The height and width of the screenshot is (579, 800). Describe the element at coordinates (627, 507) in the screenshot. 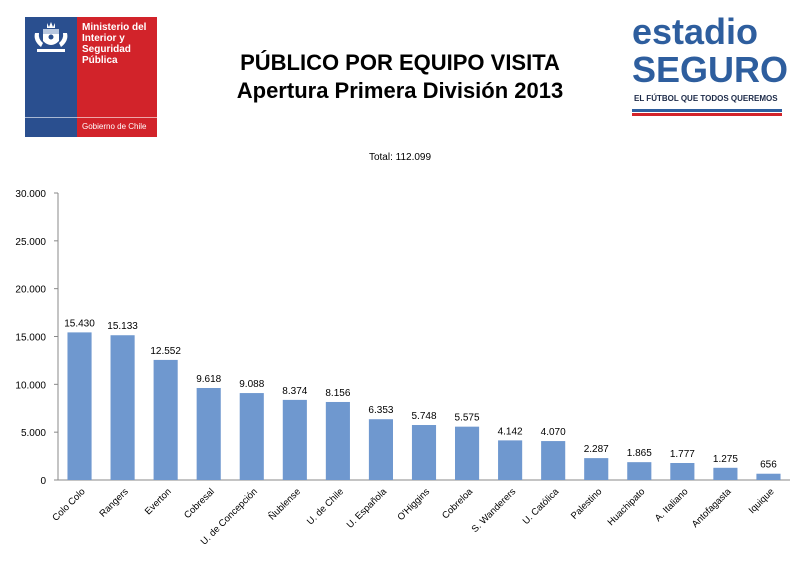

I see `x-tick-label: Huachipato` at that location.